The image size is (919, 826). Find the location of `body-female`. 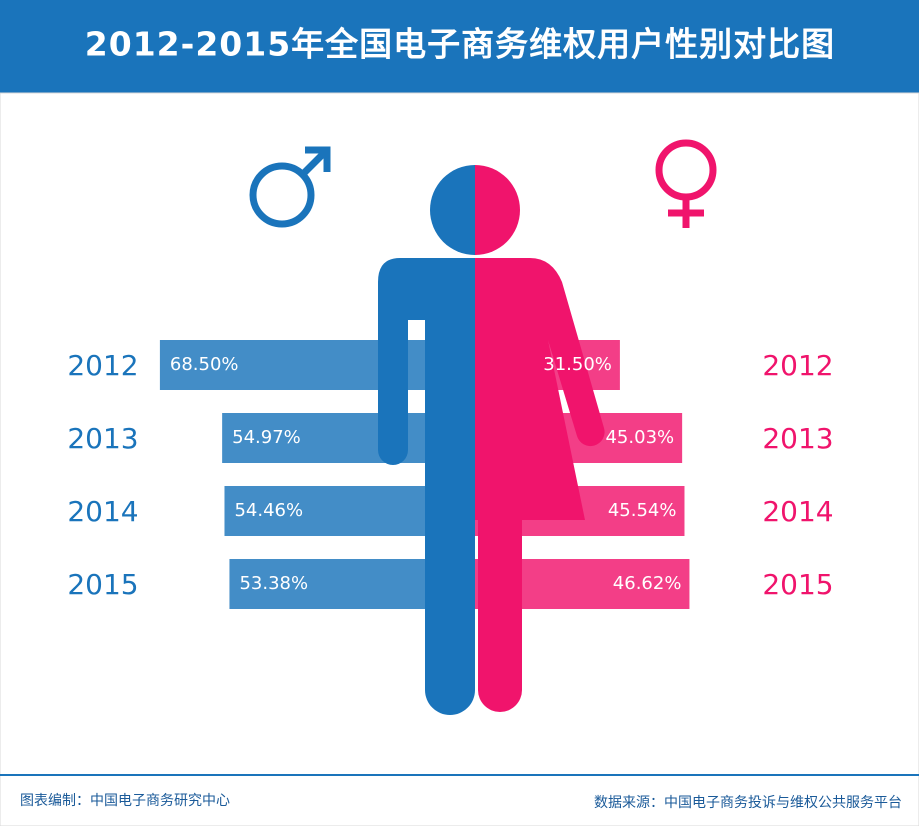

body-female is located at coordinates (540, 485).